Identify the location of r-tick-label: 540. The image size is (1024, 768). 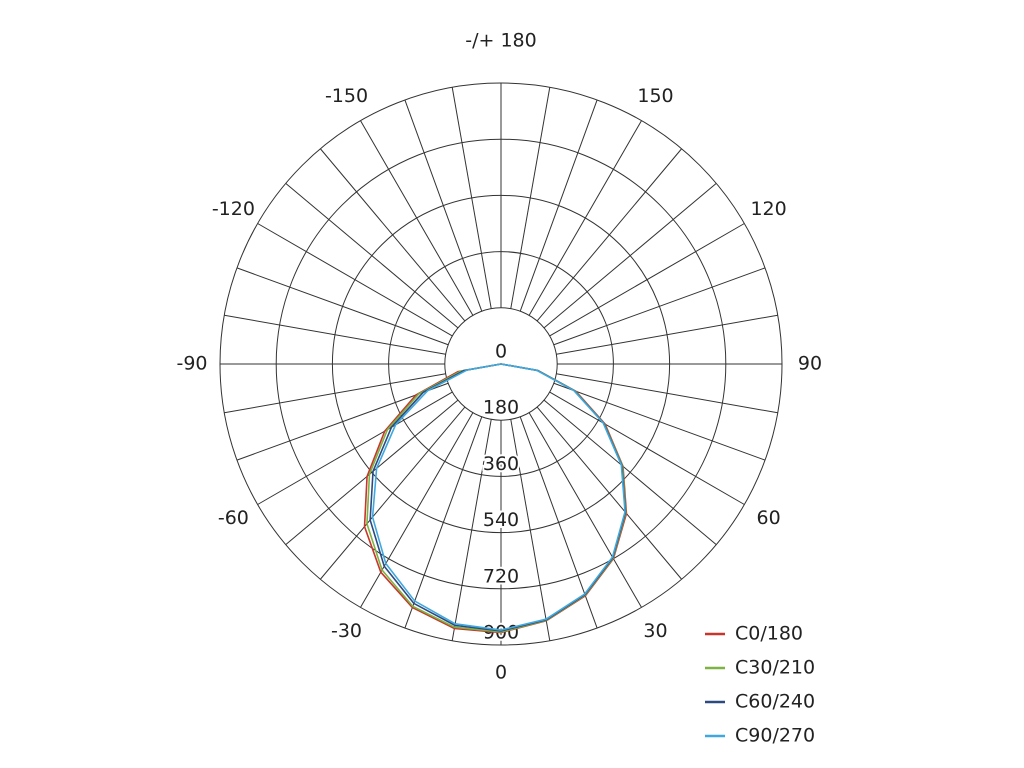
(501, 520).